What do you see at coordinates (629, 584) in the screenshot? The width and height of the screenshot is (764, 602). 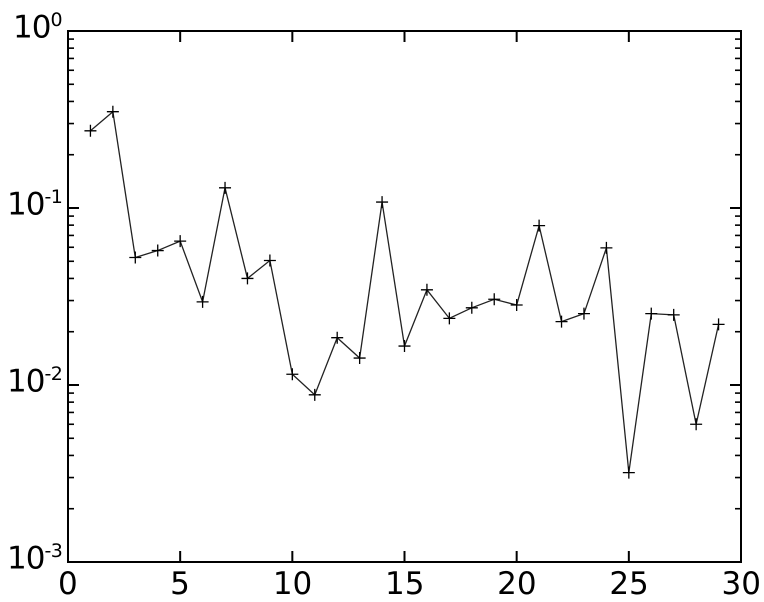 I see `x-tick-label-25: 25` at bounding box center [629, 584].